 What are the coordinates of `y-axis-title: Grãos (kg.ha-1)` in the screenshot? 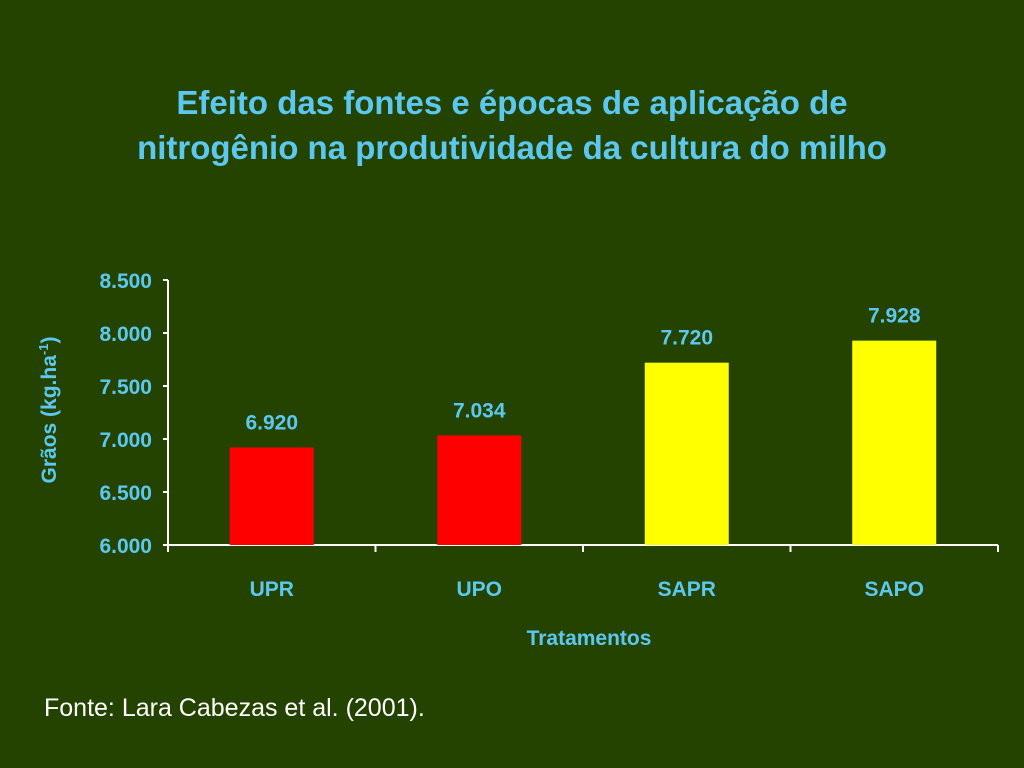 It's located at (48, 410).